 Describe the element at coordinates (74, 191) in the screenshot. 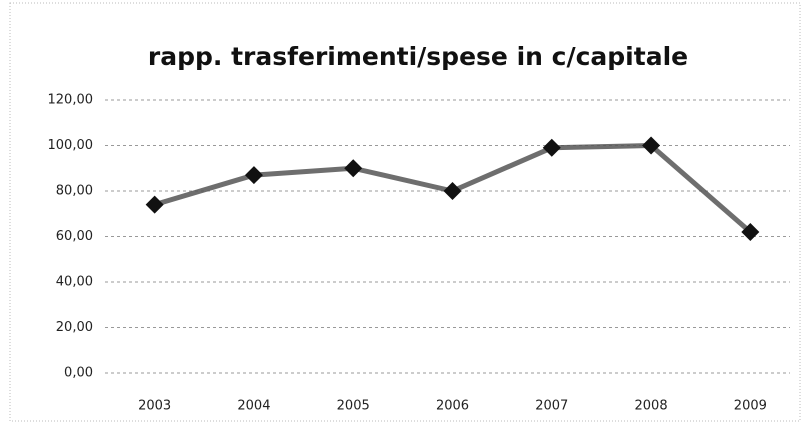

I see `y-tick-label: 80,00` at that location.